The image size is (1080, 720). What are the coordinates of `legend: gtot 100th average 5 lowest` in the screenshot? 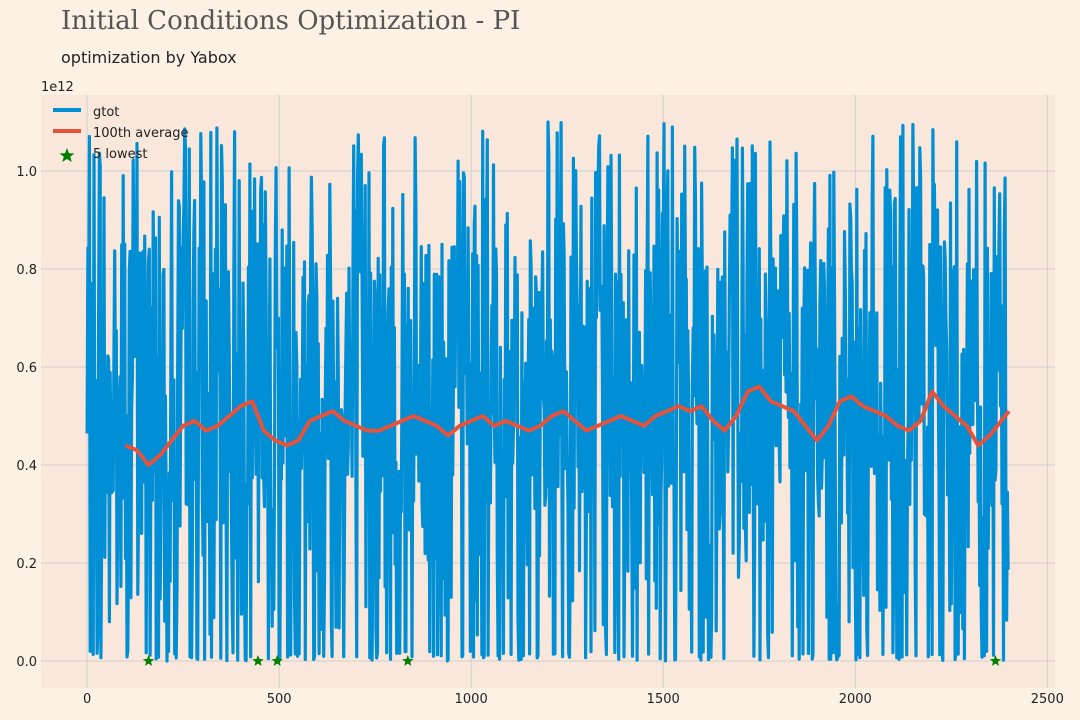 It's located at (121, 133).